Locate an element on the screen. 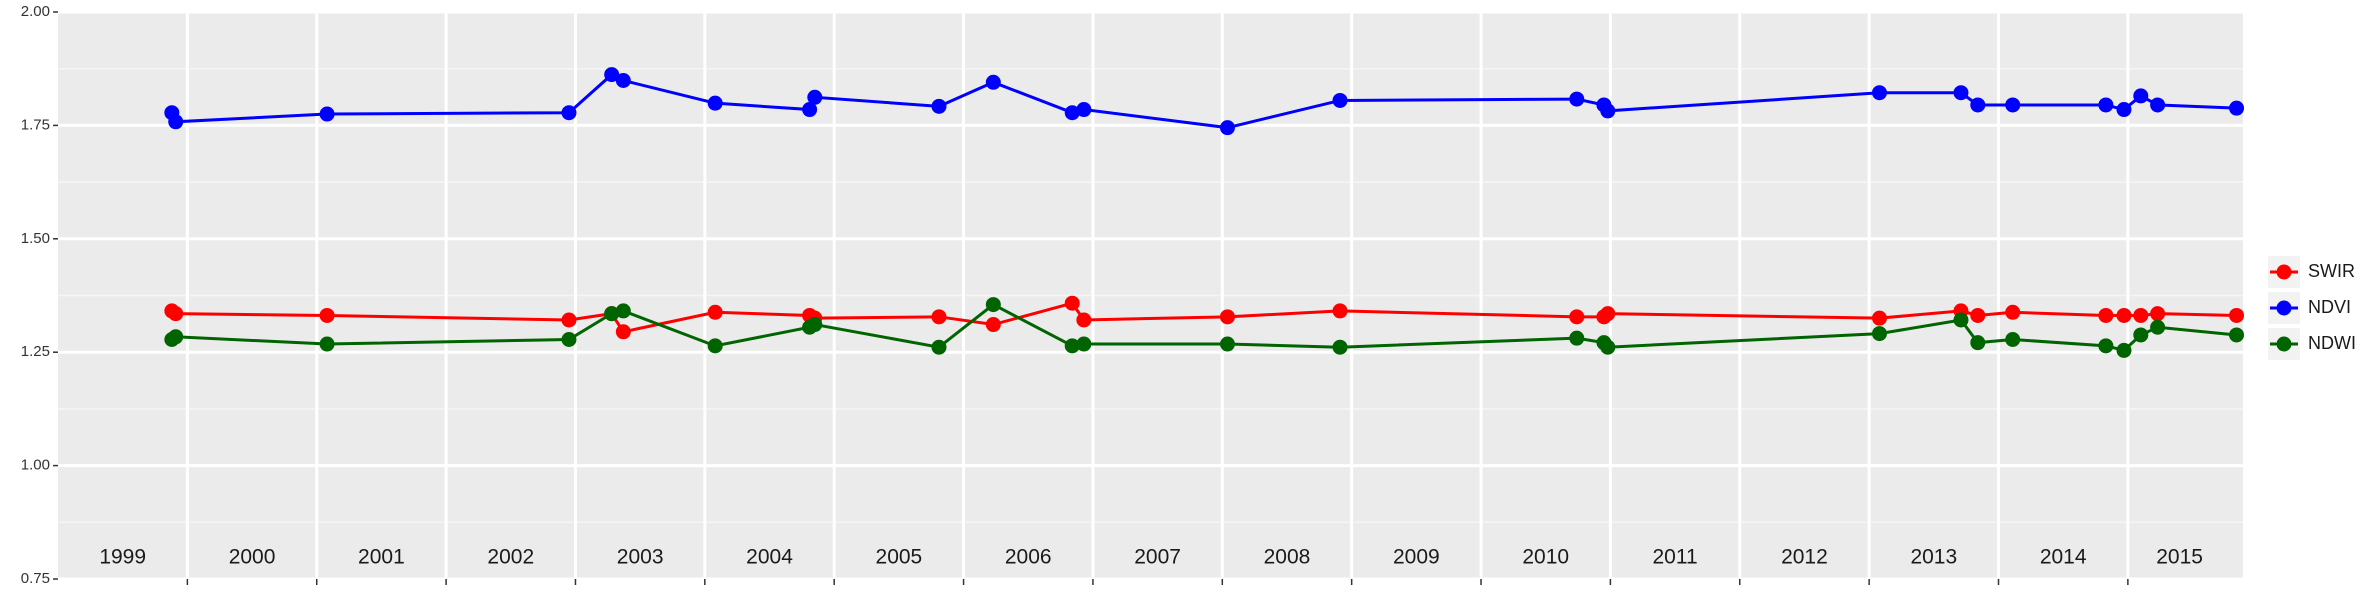 Image resolution: width=2378 pixels, height=593 pixels. legend-label: SWIR is located at coordinates (2331, 271).